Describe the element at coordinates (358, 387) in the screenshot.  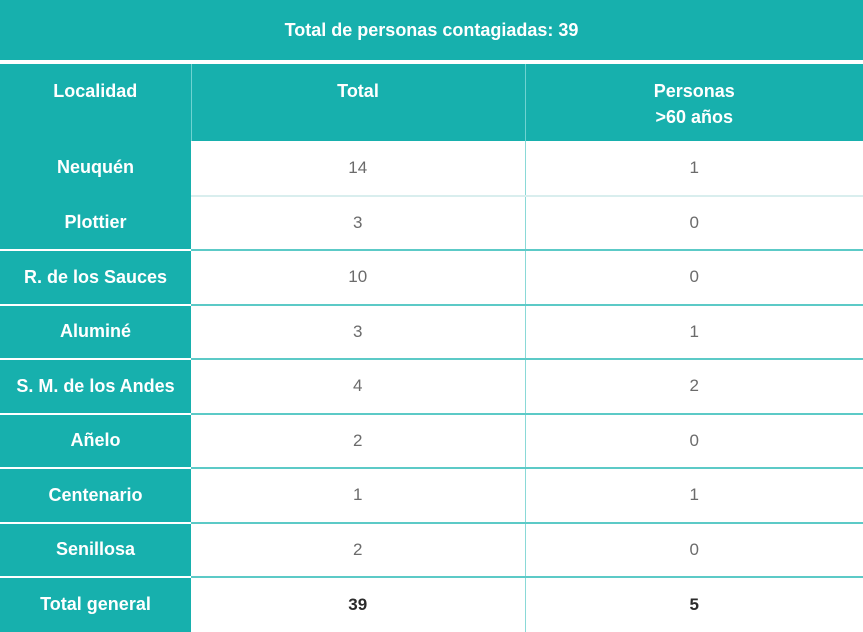
I see `cell-total: 4` at that location.